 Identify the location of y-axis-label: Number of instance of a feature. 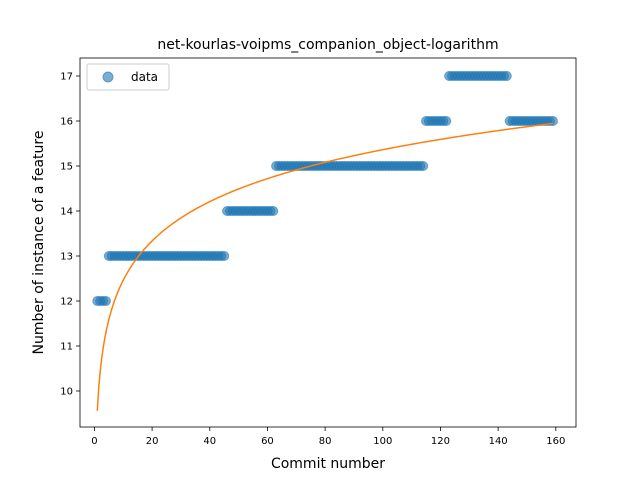
(39, 243).